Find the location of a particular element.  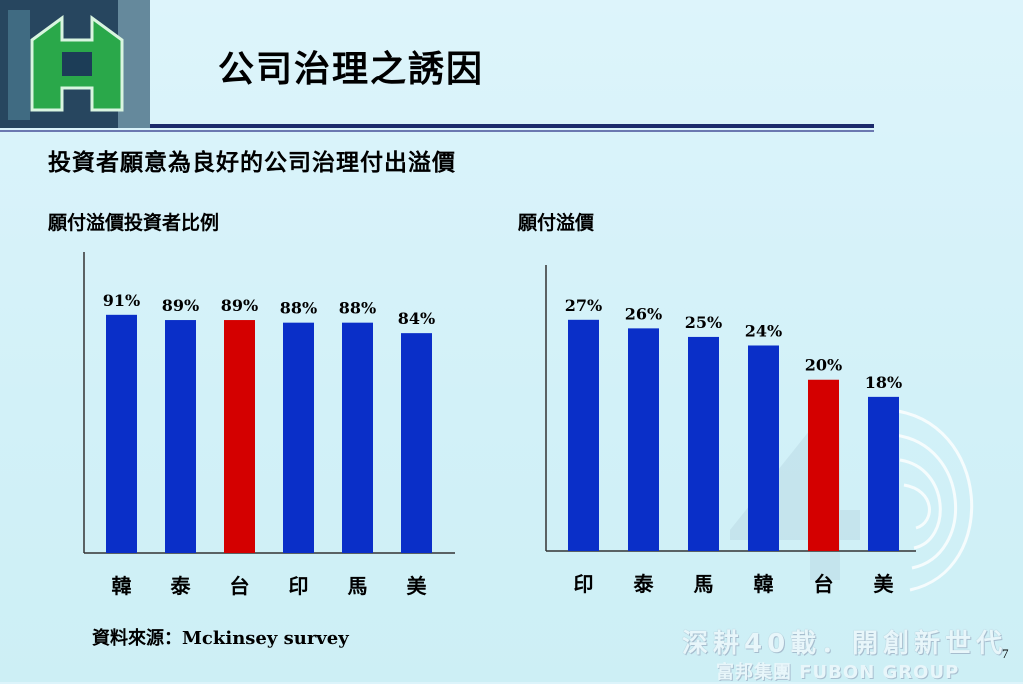

header-rule-thin is located at coordinates (437, 131).